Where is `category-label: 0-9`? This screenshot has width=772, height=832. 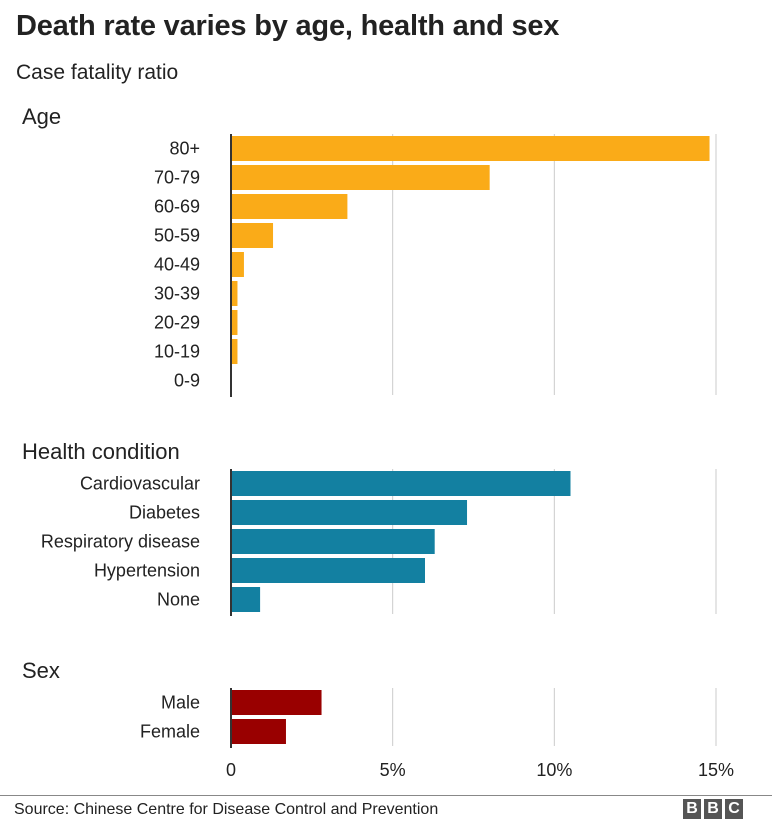
category-label: 0-9 is located at coordinates (187, 381).